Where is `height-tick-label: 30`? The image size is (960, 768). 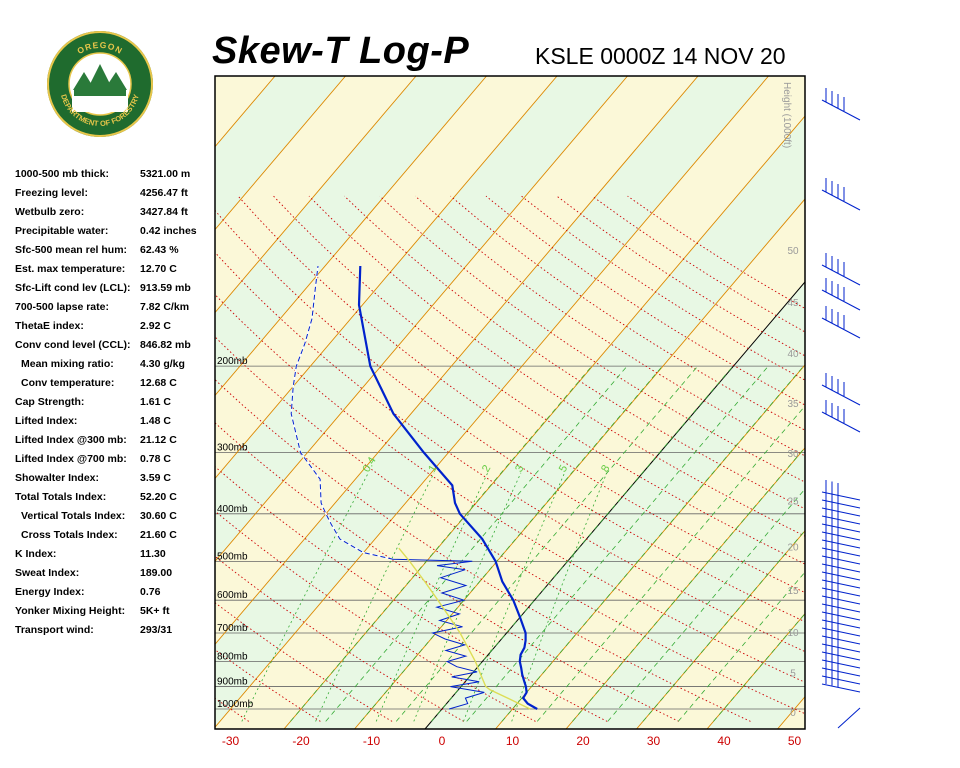
height-tick-label: 30 is located at coordinates (793, 454).